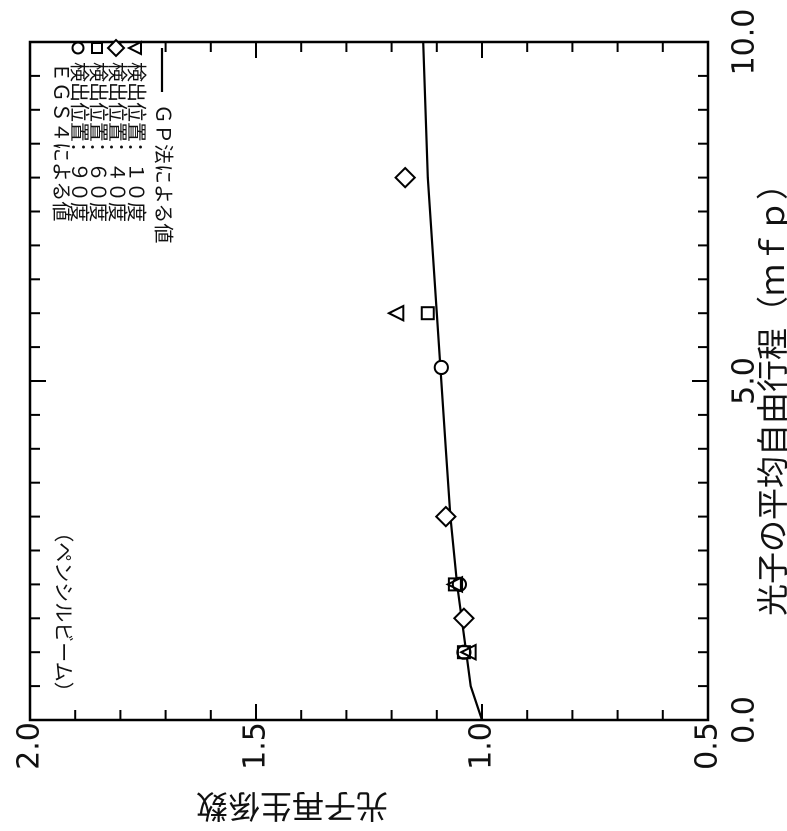 This screenshot has width=787, height=831. Describe the element at coordinates (134, 48) in the screenshot. I see `legend-marker-triangle` at that location.